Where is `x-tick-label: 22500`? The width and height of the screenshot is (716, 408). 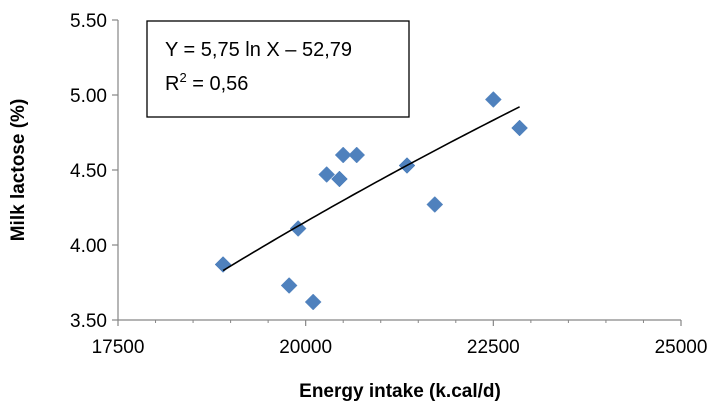 x-tick-label: 22500 is located at coordinates (493, 347).